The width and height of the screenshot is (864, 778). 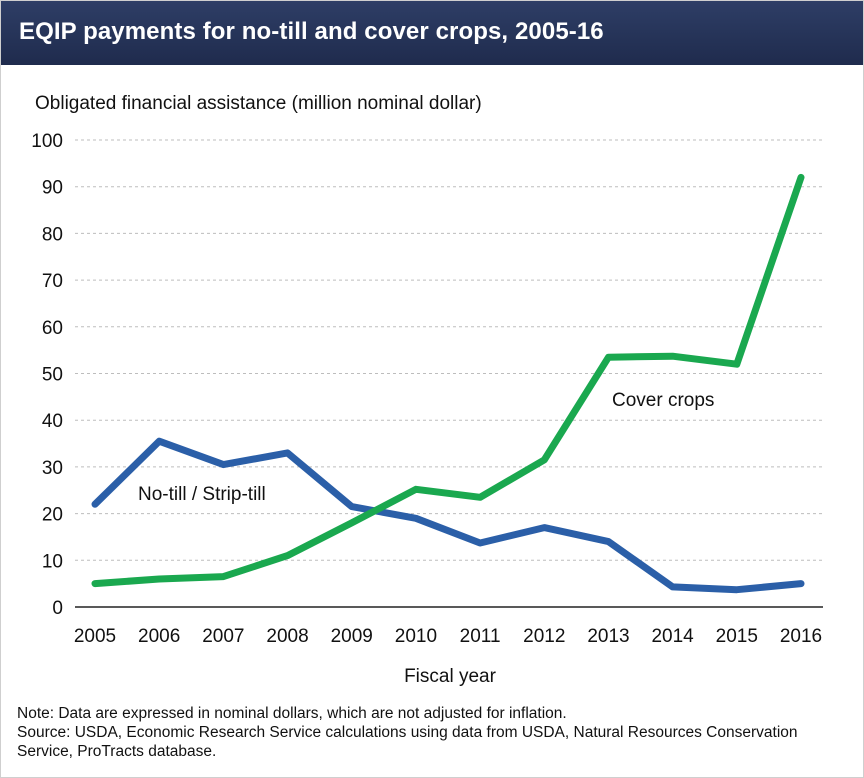 I want to click on x-tick-label: 2006, so click(x=159, y=636).